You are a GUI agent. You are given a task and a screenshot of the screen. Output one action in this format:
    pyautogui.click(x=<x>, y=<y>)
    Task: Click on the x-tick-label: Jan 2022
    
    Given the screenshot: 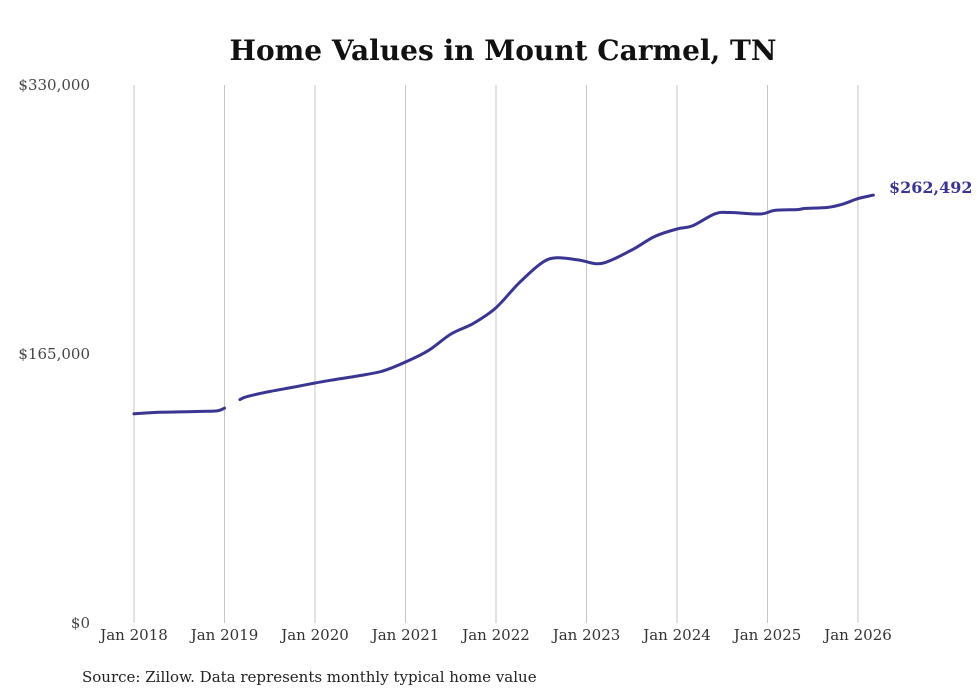 What is the action you would take?
    pyautogui.click(x=495, y=635)
    